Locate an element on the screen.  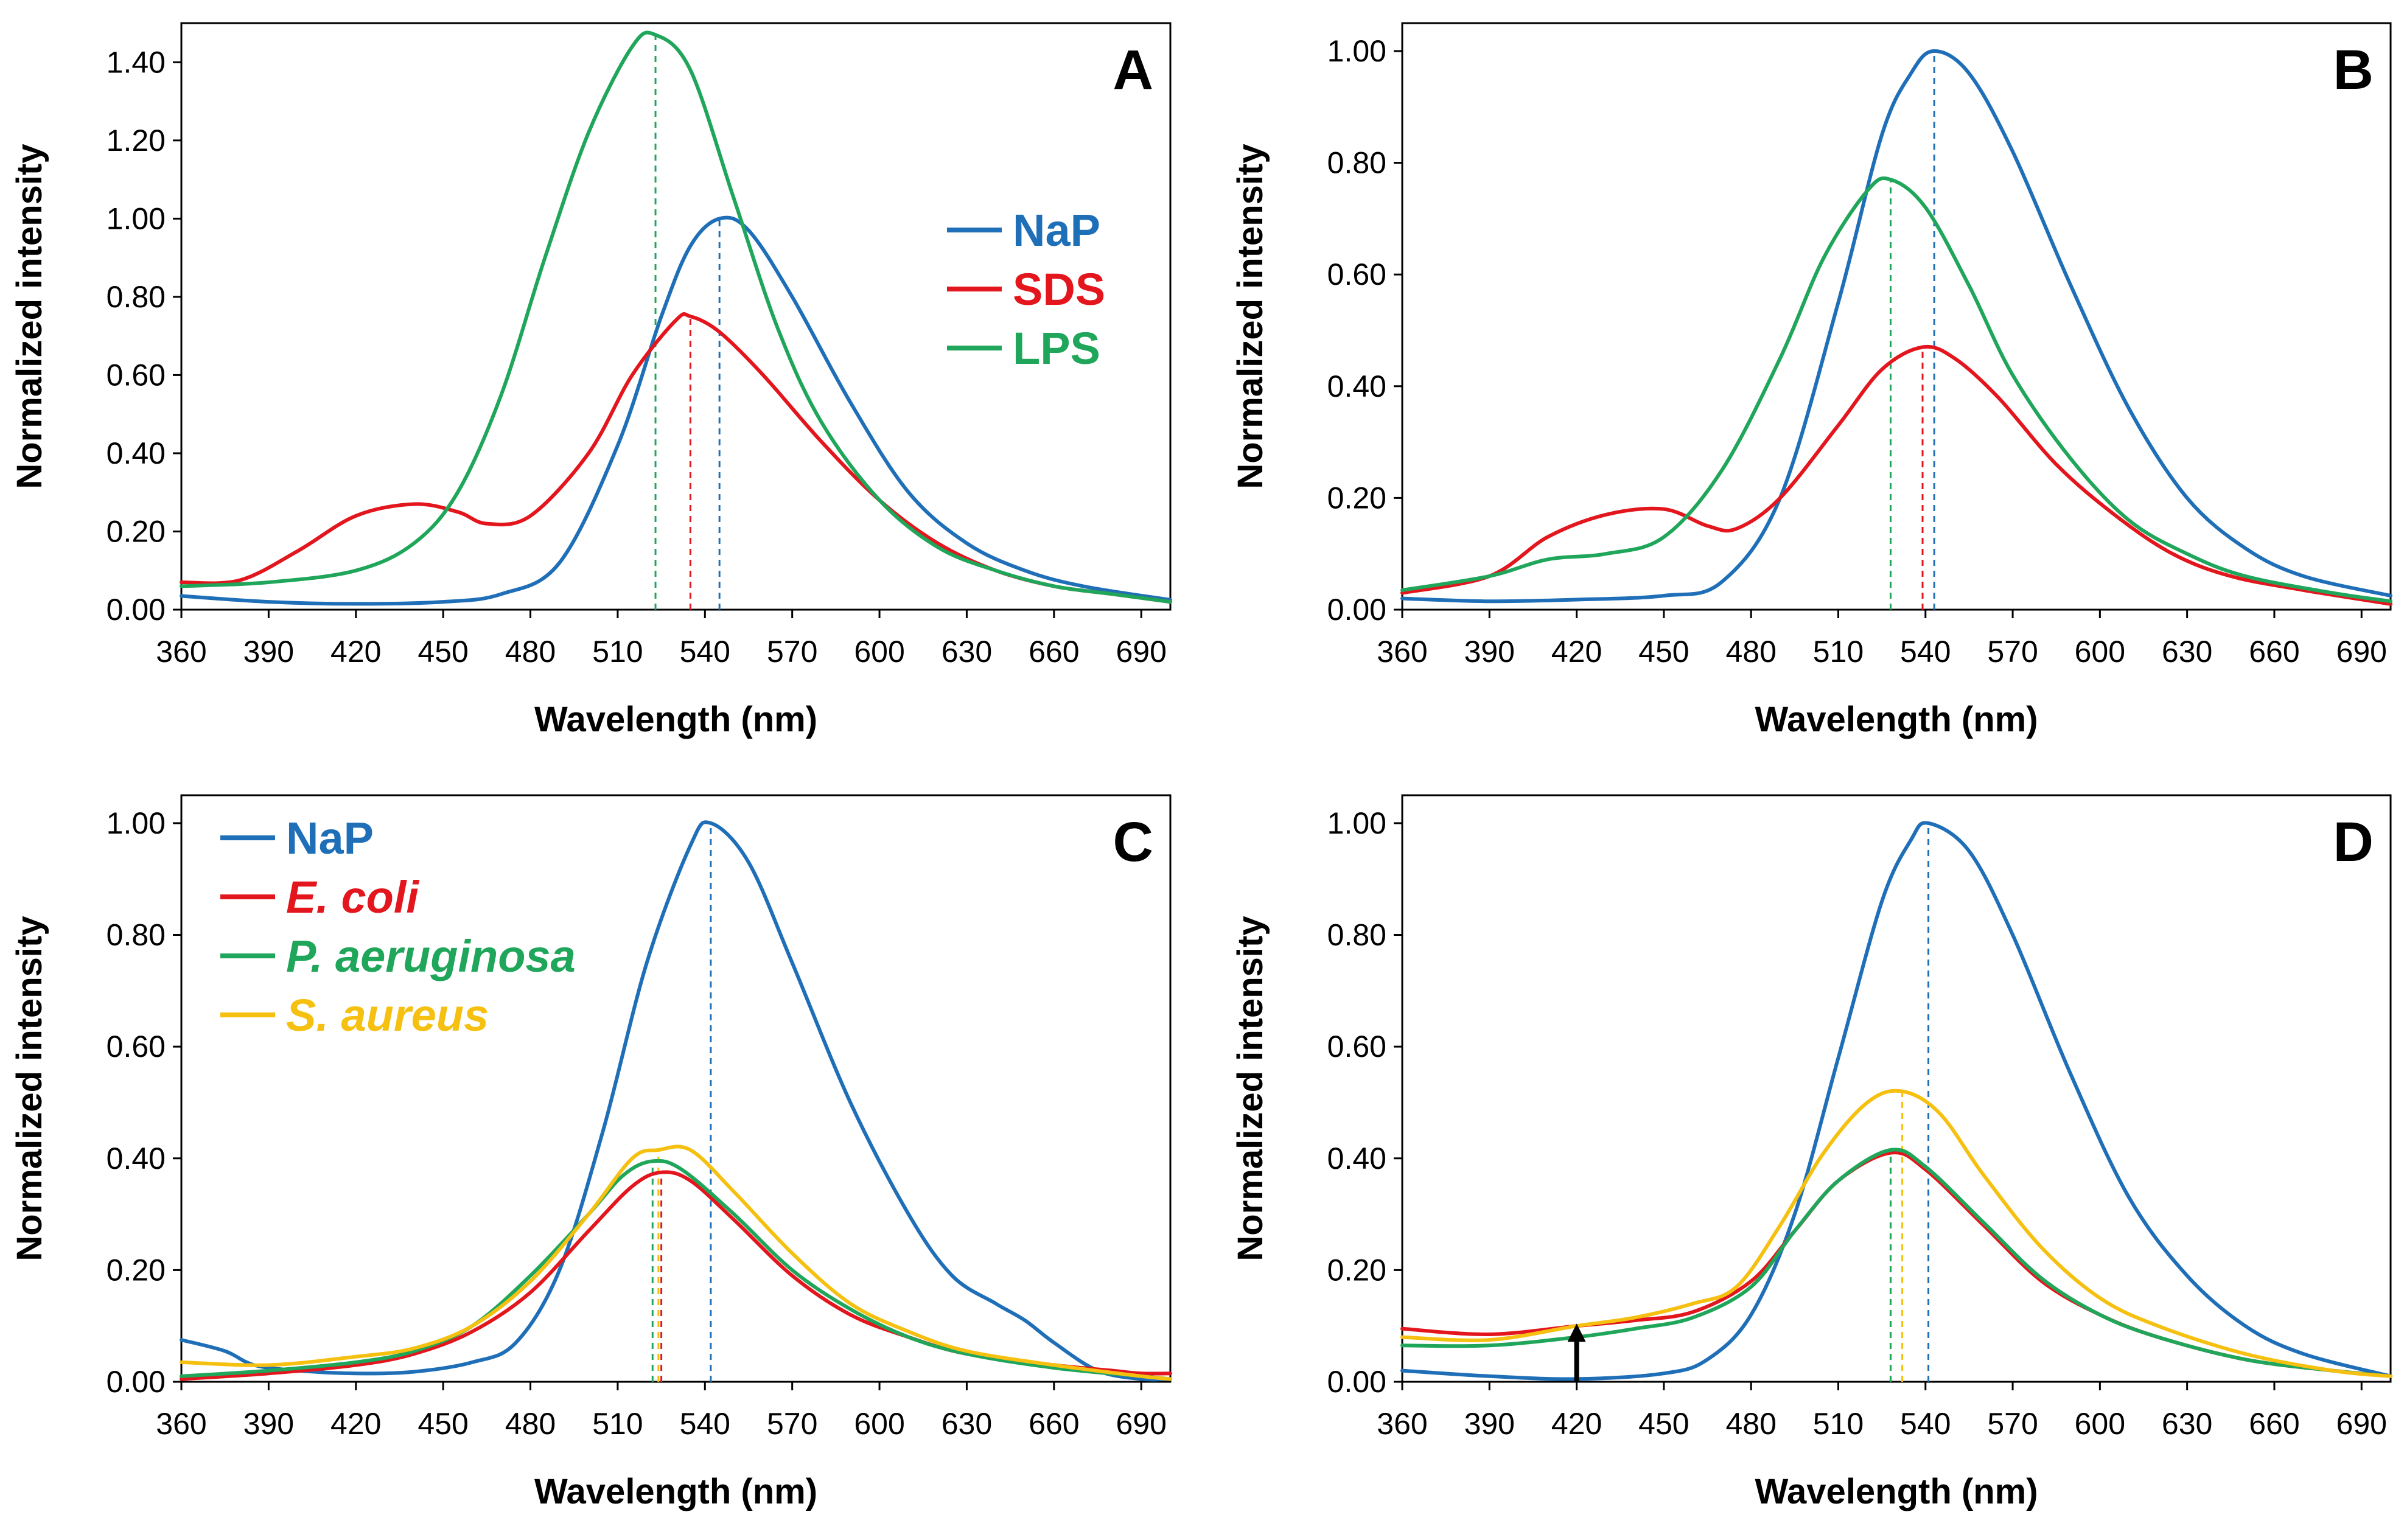
legend-label: E. coli is located at coordinates (353, 897).